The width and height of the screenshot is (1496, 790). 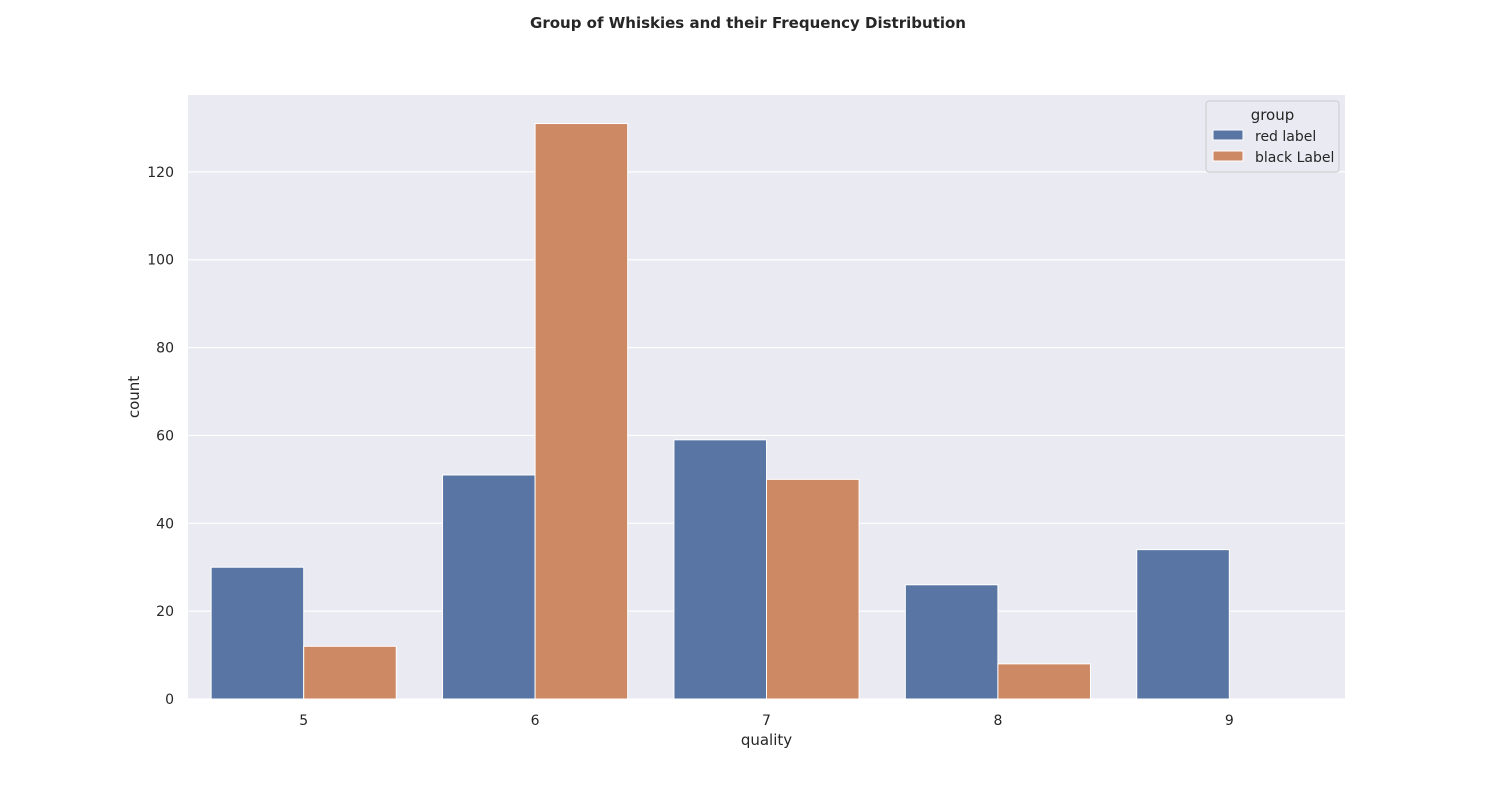 What do you see at coordinates (160, 261) in the screenshot?
I see `y-tick-label: 100` at bounding box center [160, 261].